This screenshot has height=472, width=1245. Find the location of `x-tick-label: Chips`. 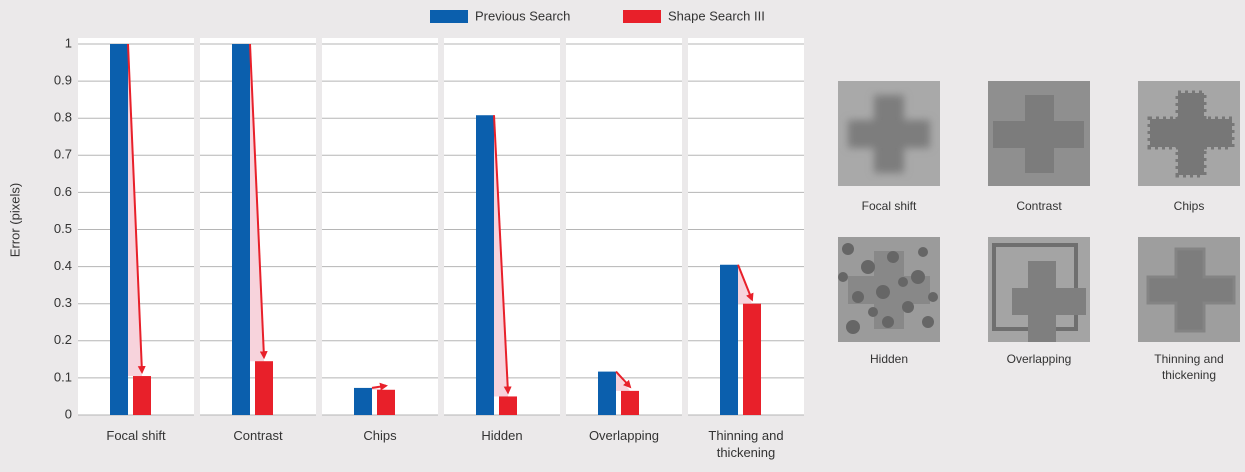

x-tick-label: Chips is located at coordinates (380, 435).